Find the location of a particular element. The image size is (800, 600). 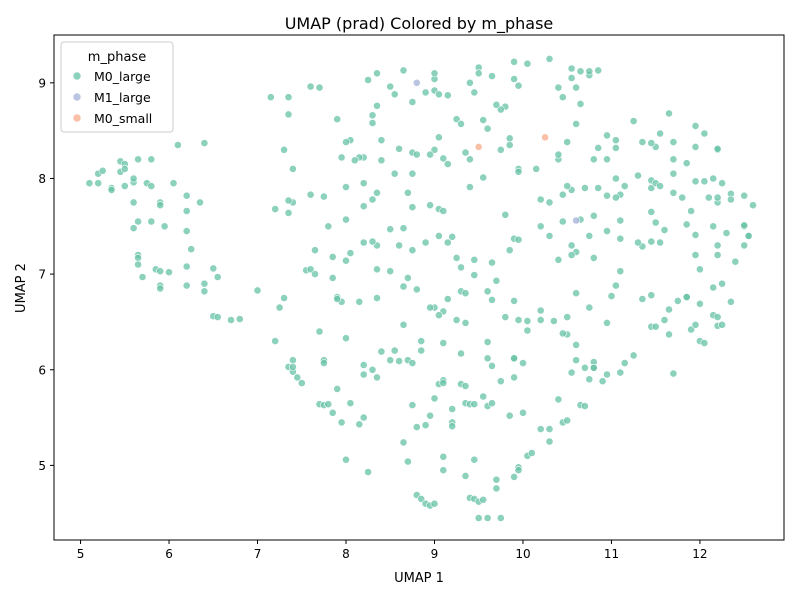

y-tick-label-9: 9 is located at coordinates (42, 83).